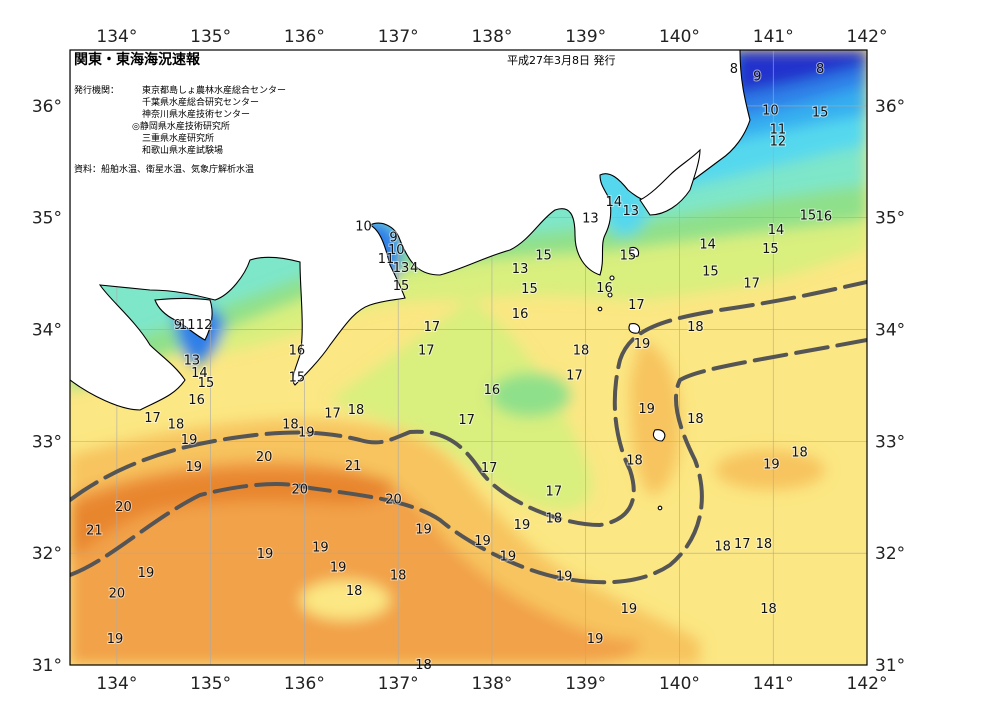 Image resolution: width=1002 pixels, height=709 pixels. What do you see at coordinates (164, 169) in the screenshot?
I see `data-source: 資料：船舶水温、衛星水温、気象庁解析水温` at bounding box center [164, 169].